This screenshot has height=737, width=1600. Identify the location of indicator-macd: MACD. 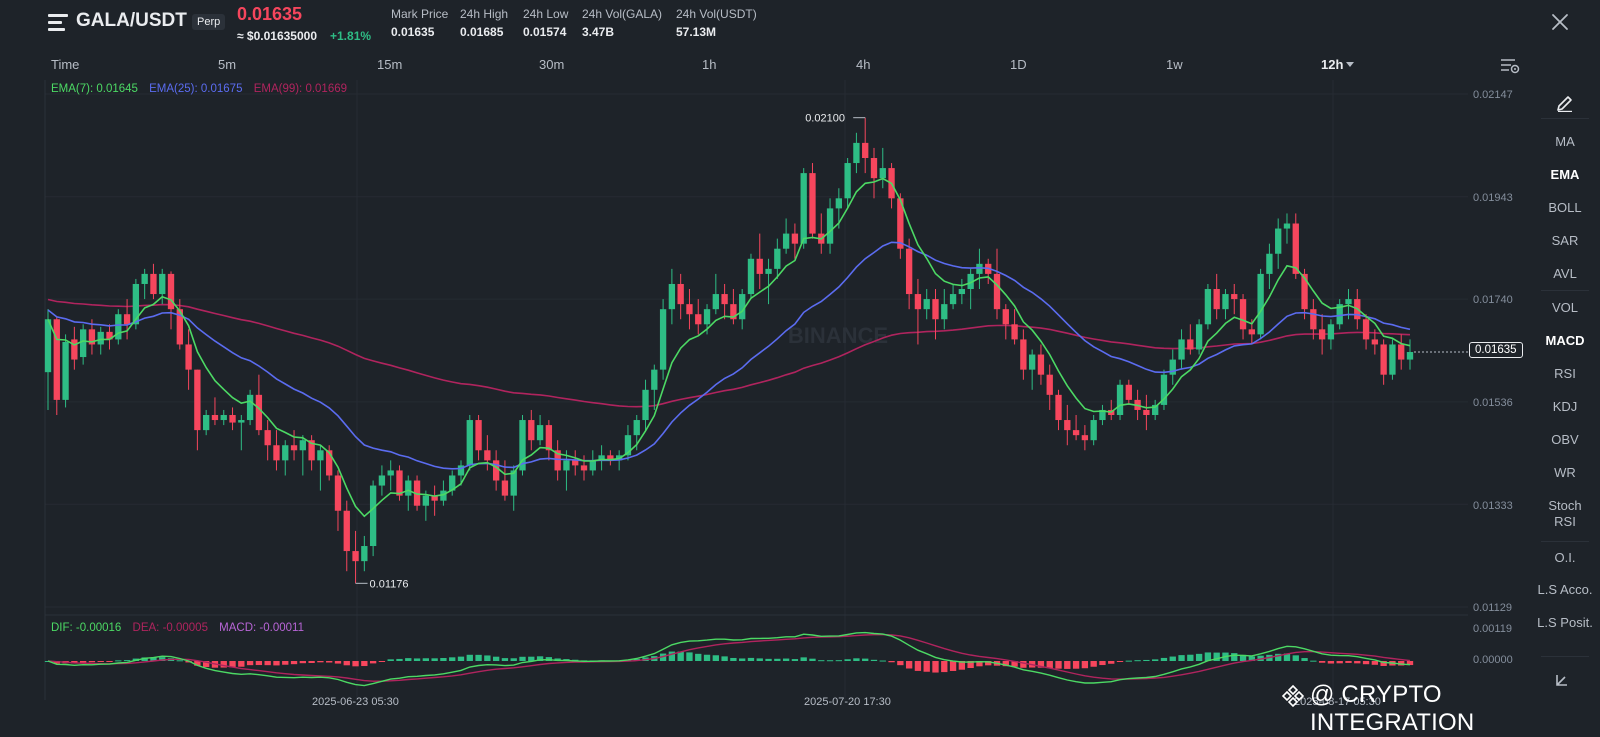
(1565, 340).